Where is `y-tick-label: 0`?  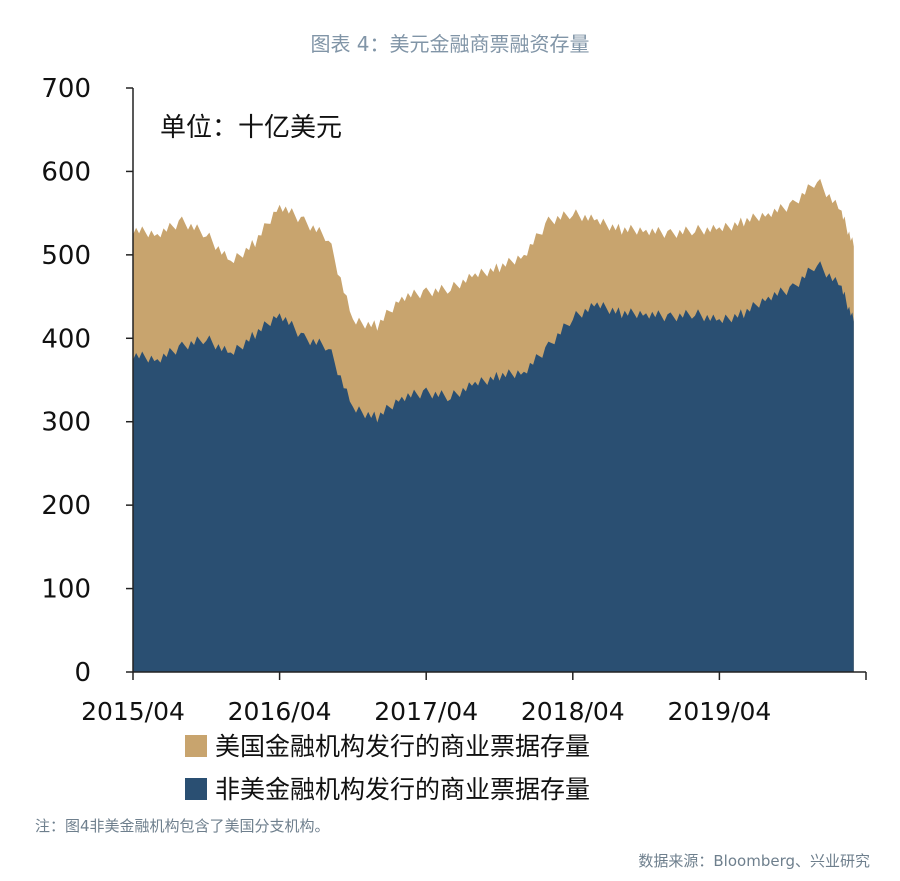 y-tick-label: 0 is located at coordinates (82, 673).